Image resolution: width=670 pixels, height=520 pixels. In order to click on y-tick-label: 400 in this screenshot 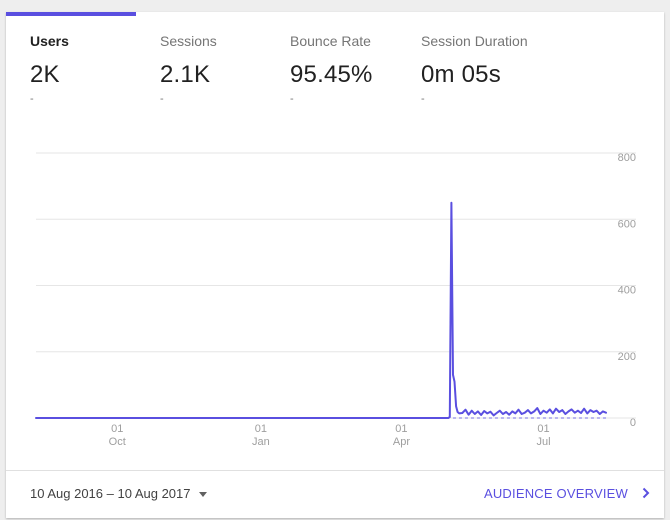, I will do `click(627, 291)`.